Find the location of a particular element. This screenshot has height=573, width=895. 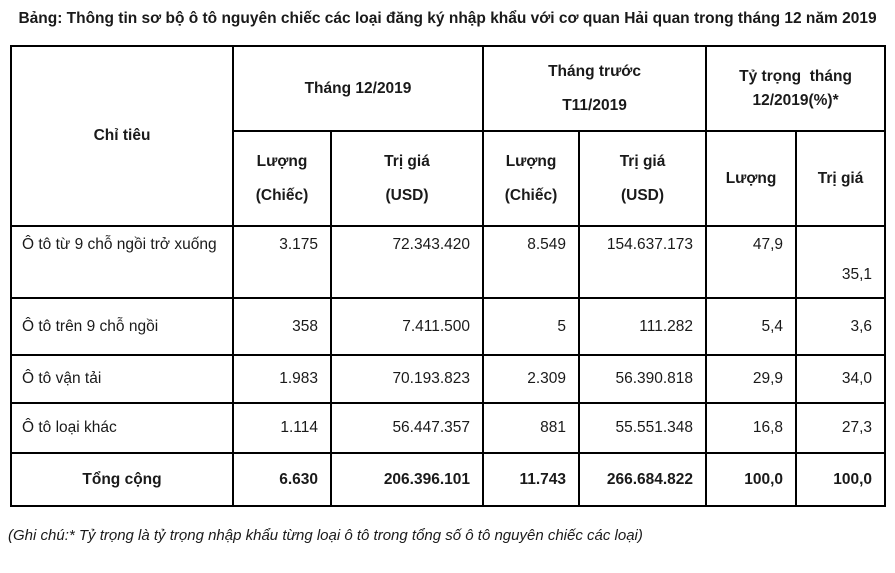

cell-qty-nov: 8.549 is located at coordinates (531, 262).